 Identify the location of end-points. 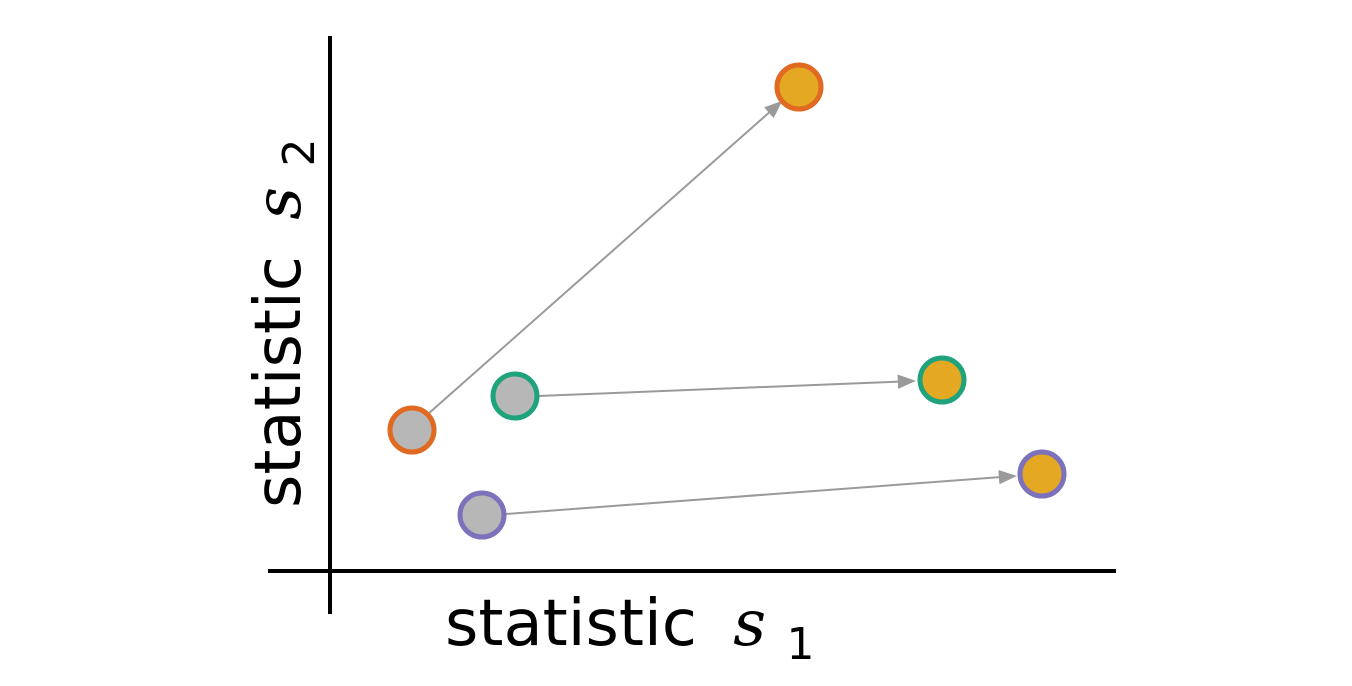
(920, 280).